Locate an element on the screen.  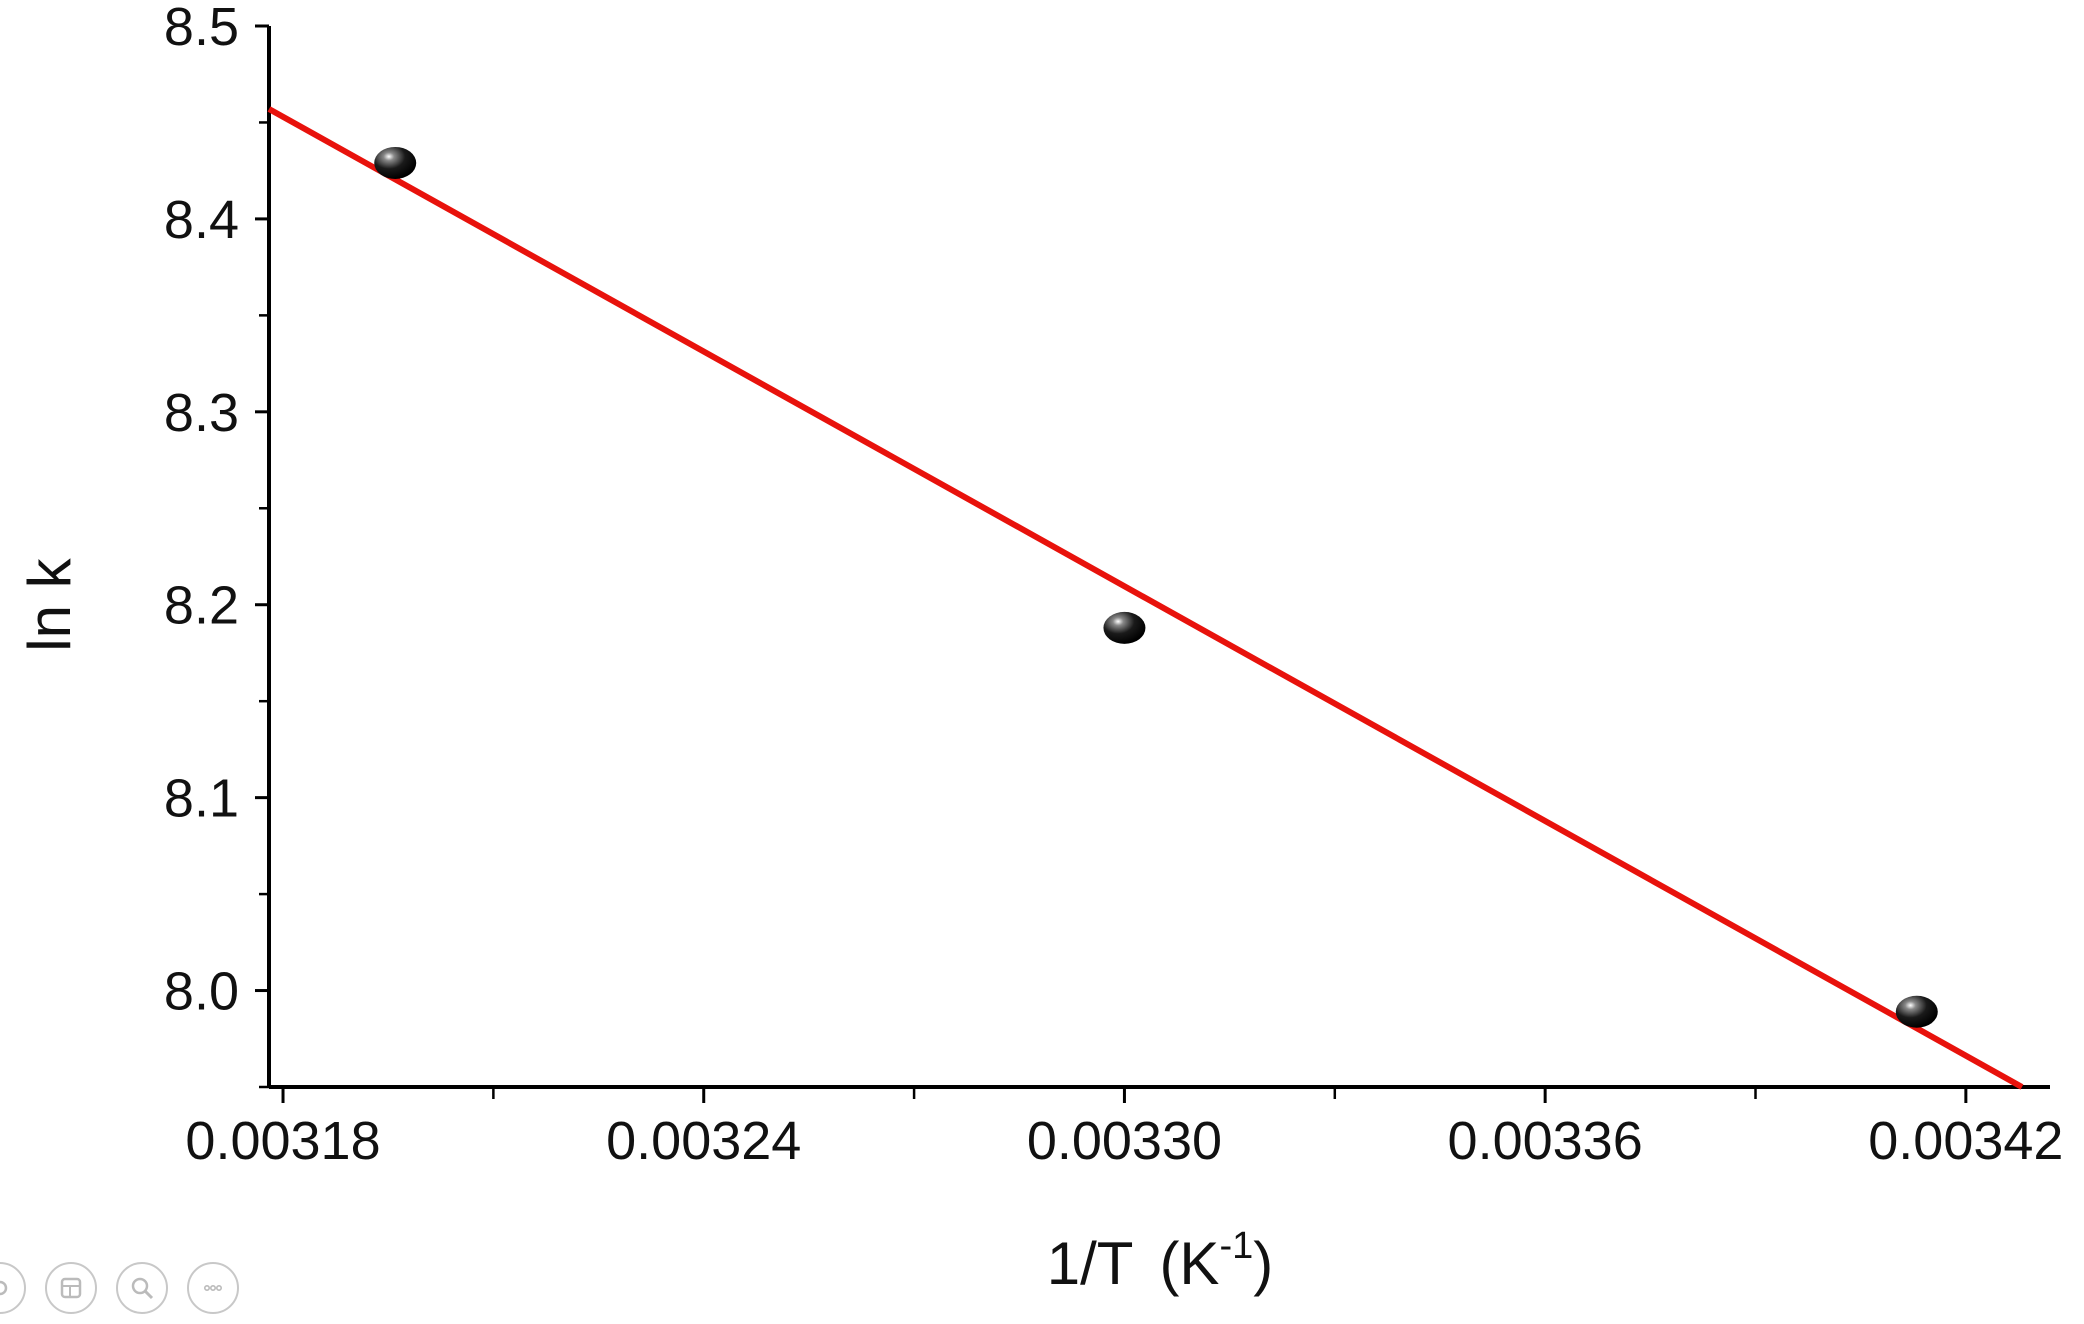
gallery-icon is located at coordinates (71, 1288).